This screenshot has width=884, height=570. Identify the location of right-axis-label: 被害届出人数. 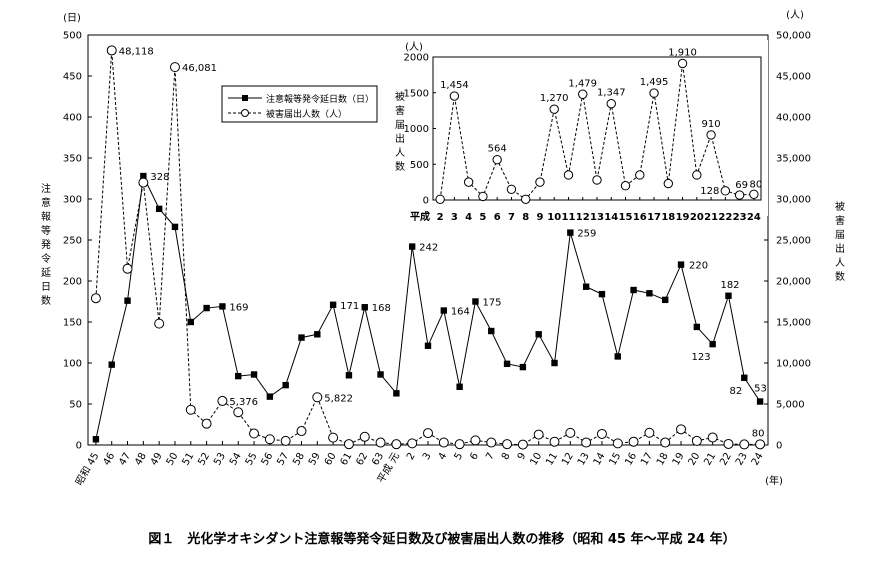
(840, 241).